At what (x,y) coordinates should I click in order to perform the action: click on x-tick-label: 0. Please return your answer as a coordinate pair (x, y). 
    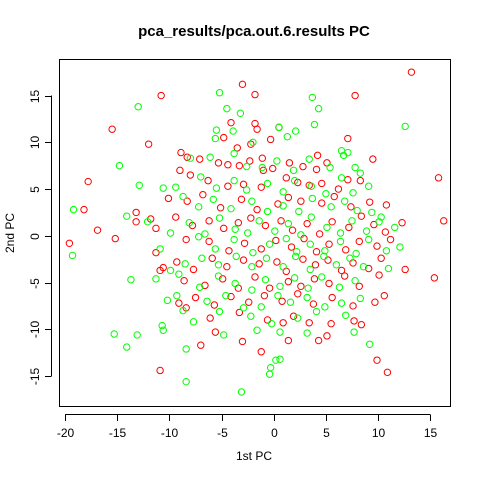
    Looking at the image, I should click on (274, 433).